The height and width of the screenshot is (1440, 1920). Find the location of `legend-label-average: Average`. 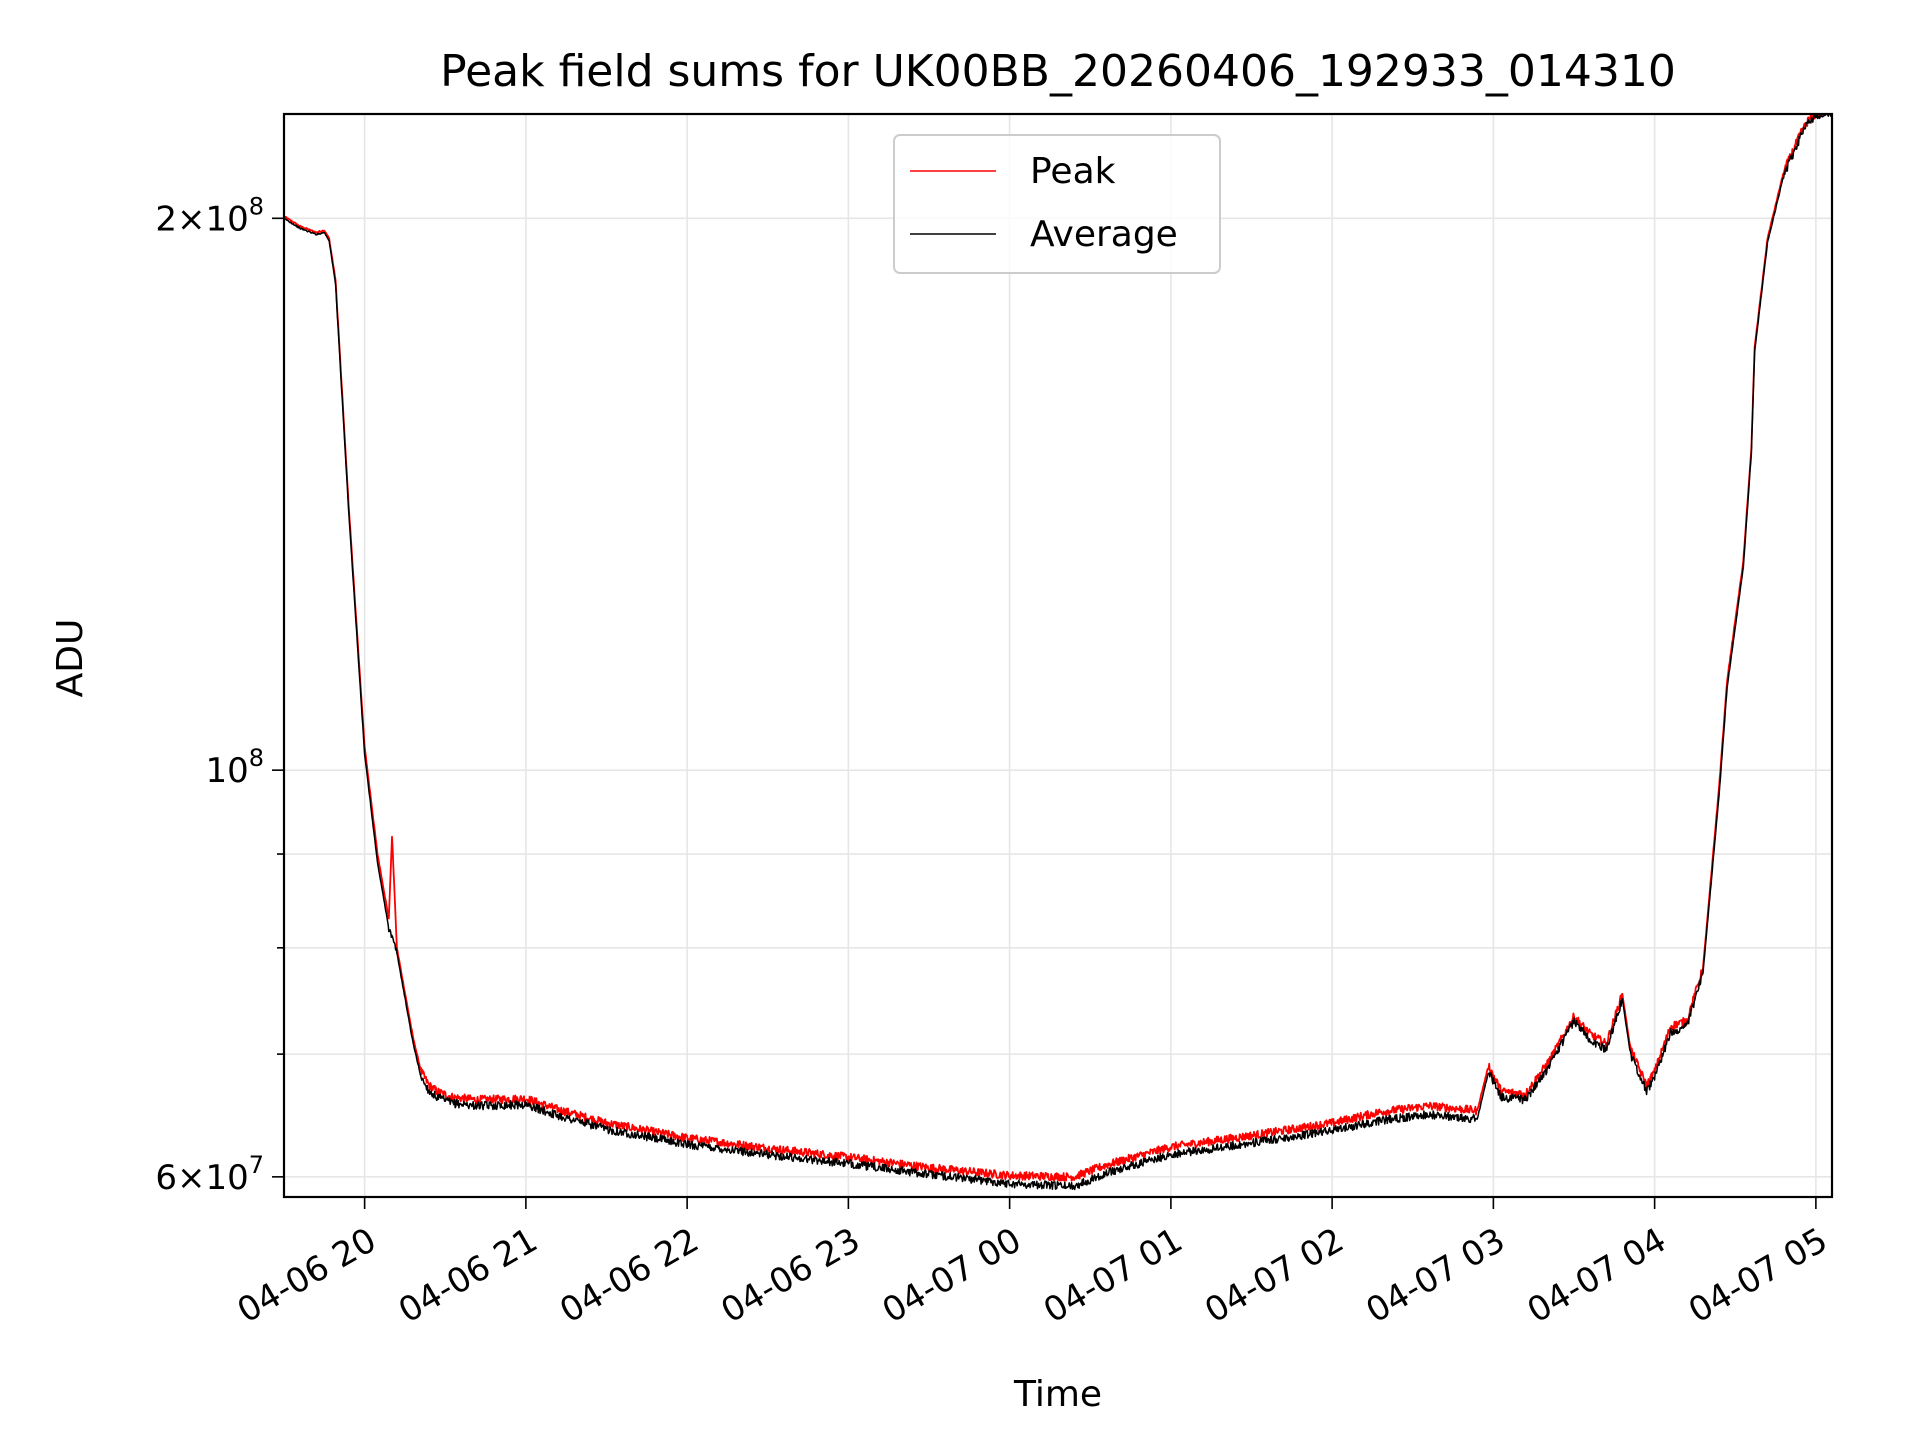

legend-label-average: Average is located at coordinates (1104, 234).